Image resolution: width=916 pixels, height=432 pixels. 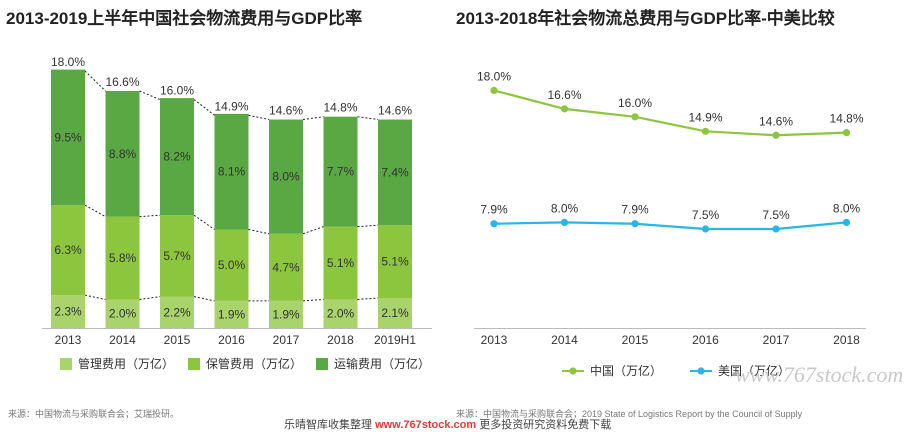 I want to click on footer-text: 乐晴智库收集整理 www.767stock.com 更多投资研究资料免费下载, so click(x=448, y=425).